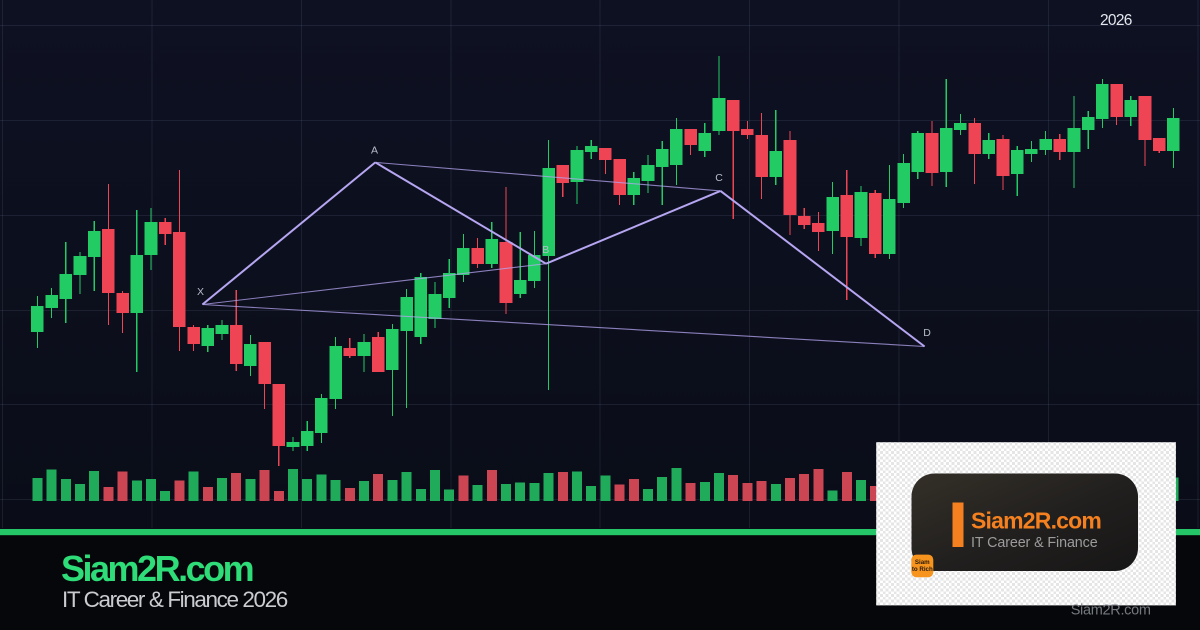 The width and height of the screenshot is (1200, 630). What do you see at coordinates (927, 333) in the screenshot?
I see `svg-text: D` at bounding box center [927, 333].